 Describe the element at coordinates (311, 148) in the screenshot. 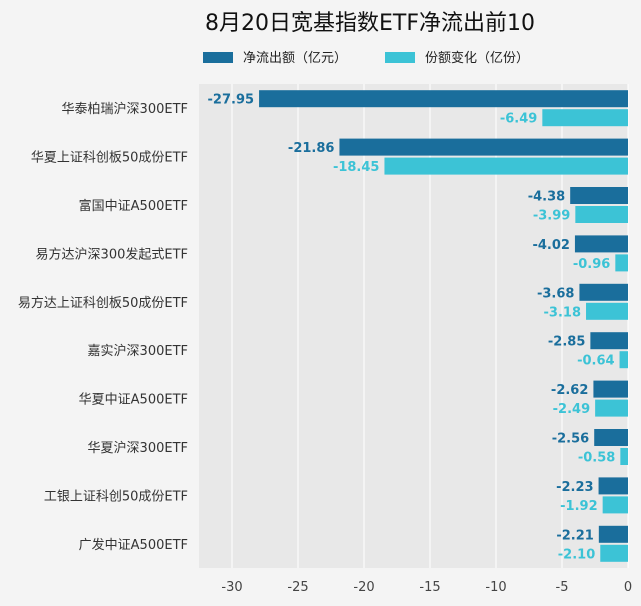

I see `data-label-s0-1: -21.86` at that location.